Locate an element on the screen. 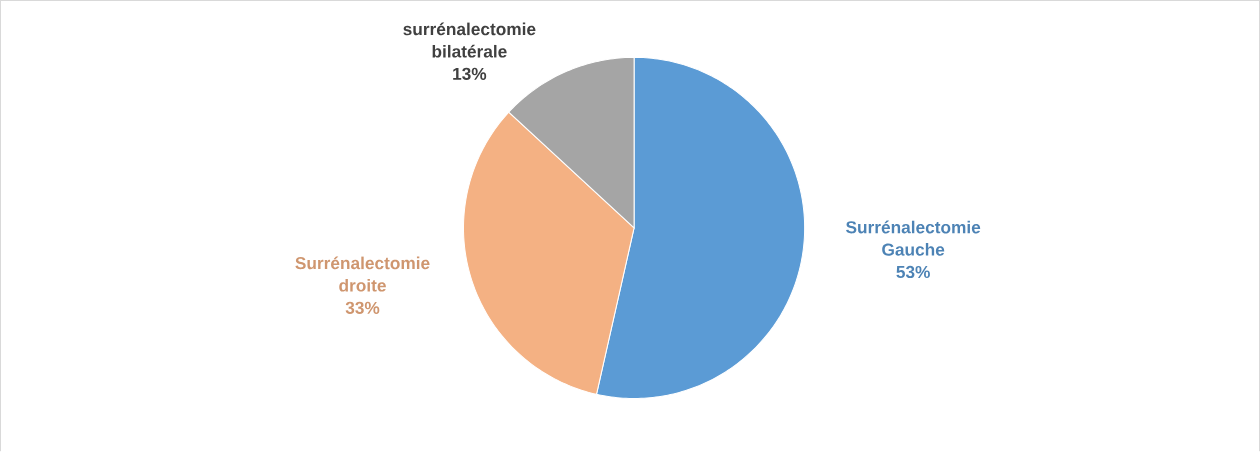 The width and height of the screenshot is (1260, 452). data-label: 53% is located at coordinates (913, 272).